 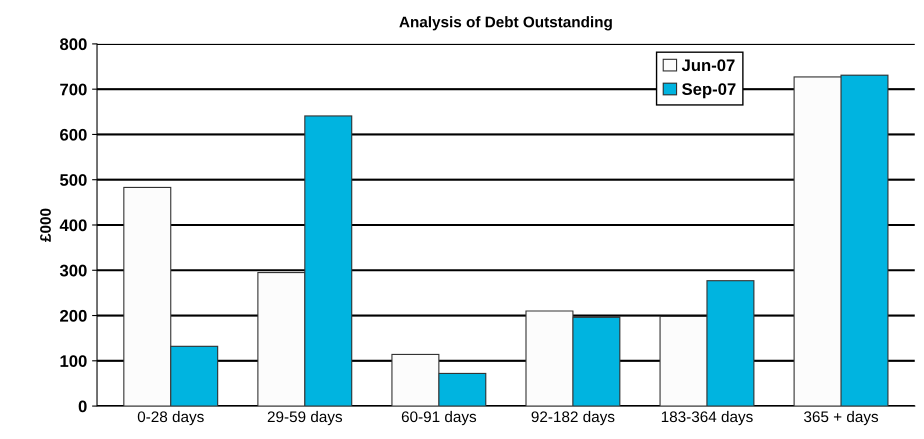 I want to click on chart-title: Analysis of Debt Outstanding, so click(x=505, y=23).